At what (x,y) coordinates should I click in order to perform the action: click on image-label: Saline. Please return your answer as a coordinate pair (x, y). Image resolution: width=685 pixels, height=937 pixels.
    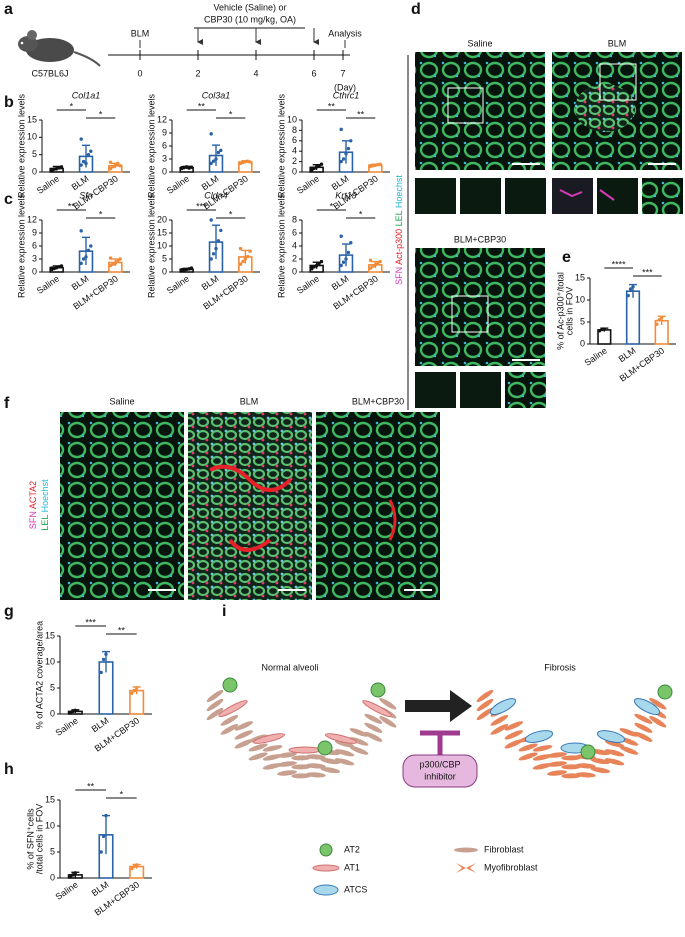
    Looking at the image, I should click on (479, 43).